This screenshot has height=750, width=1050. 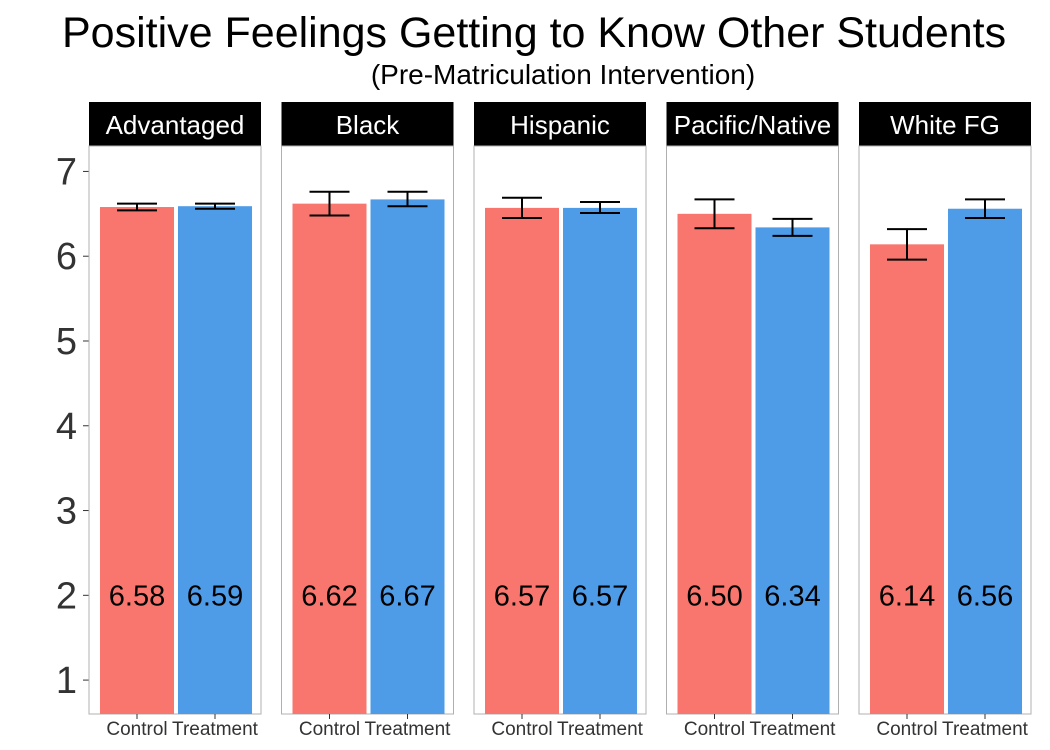 I want to click on data-label: 6.56, so click(x=985, y=596).